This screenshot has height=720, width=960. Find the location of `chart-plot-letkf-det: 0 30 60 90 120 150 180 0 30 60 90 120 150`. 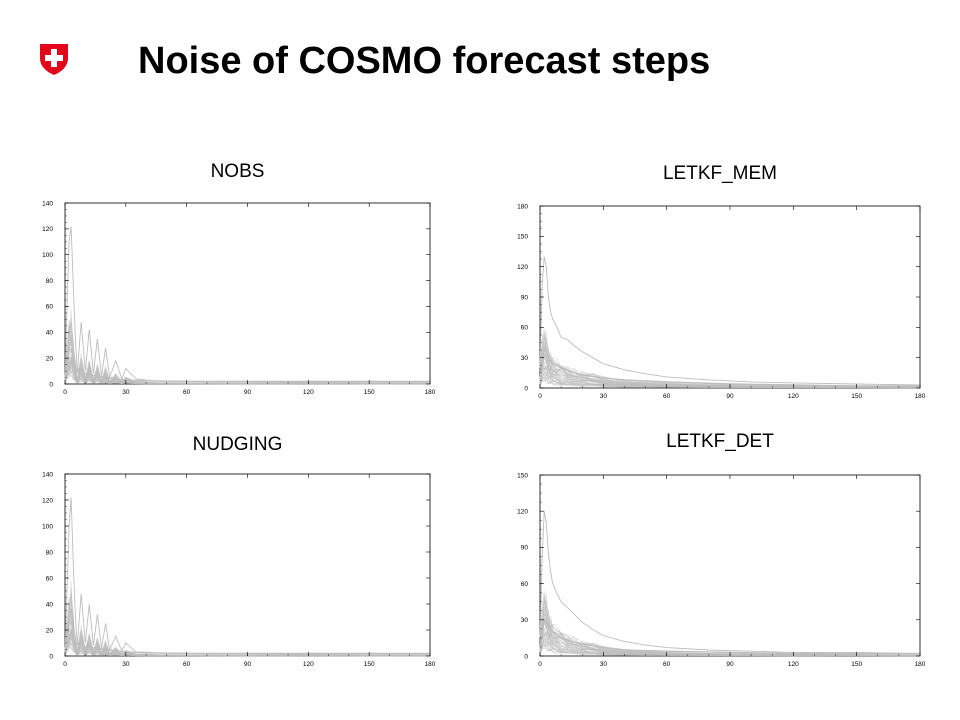

chart-plot-letkf-det: 0 30 60 90 120 150 180 0 30 60 90 120 150 is located at coordinates (721, 570).